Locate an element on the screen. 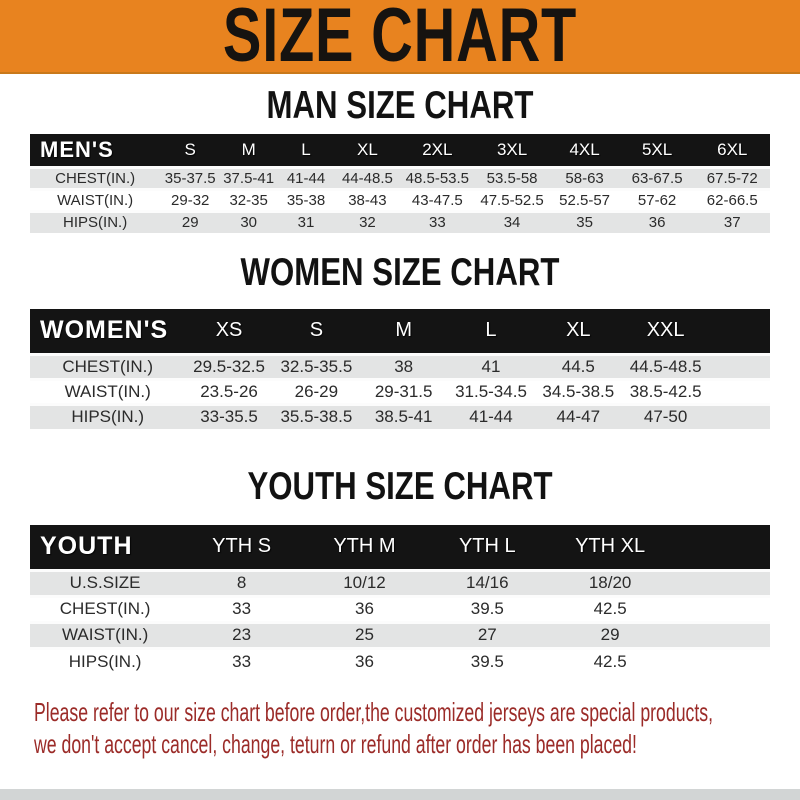 Image resolution: width=800 pixels, height=800 pixels. size-value: 63-67.5 is located at coordinates (657, 177).